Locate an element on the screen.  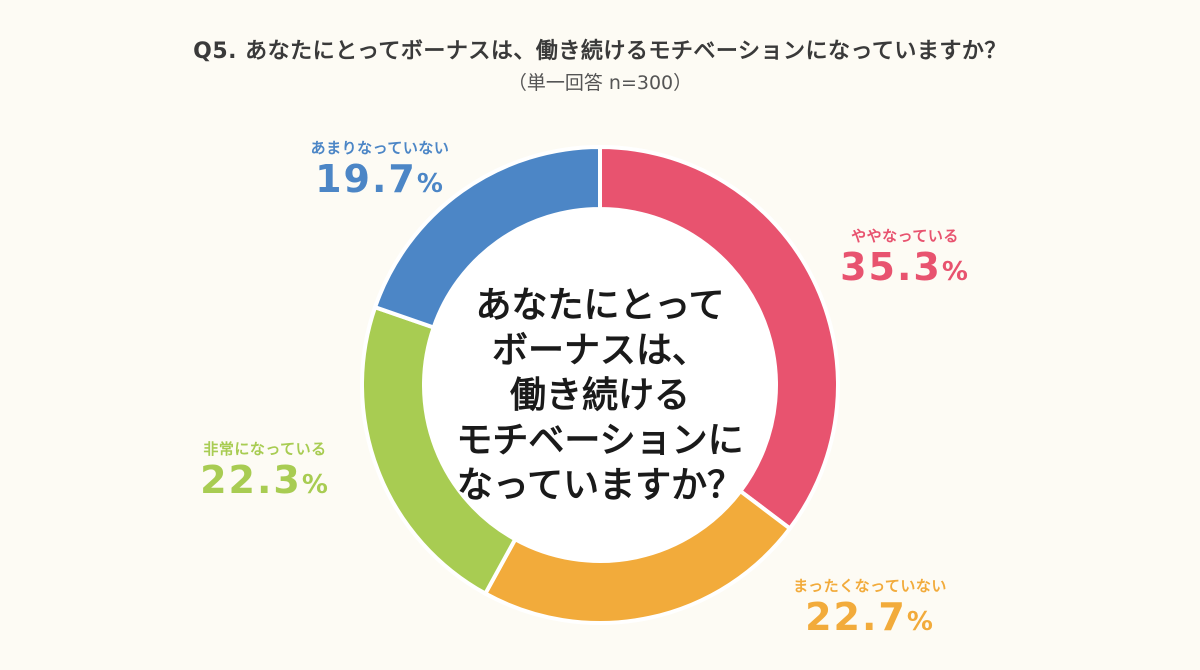
slice-name: あまりなっていない is located at coordinates (380, 148).